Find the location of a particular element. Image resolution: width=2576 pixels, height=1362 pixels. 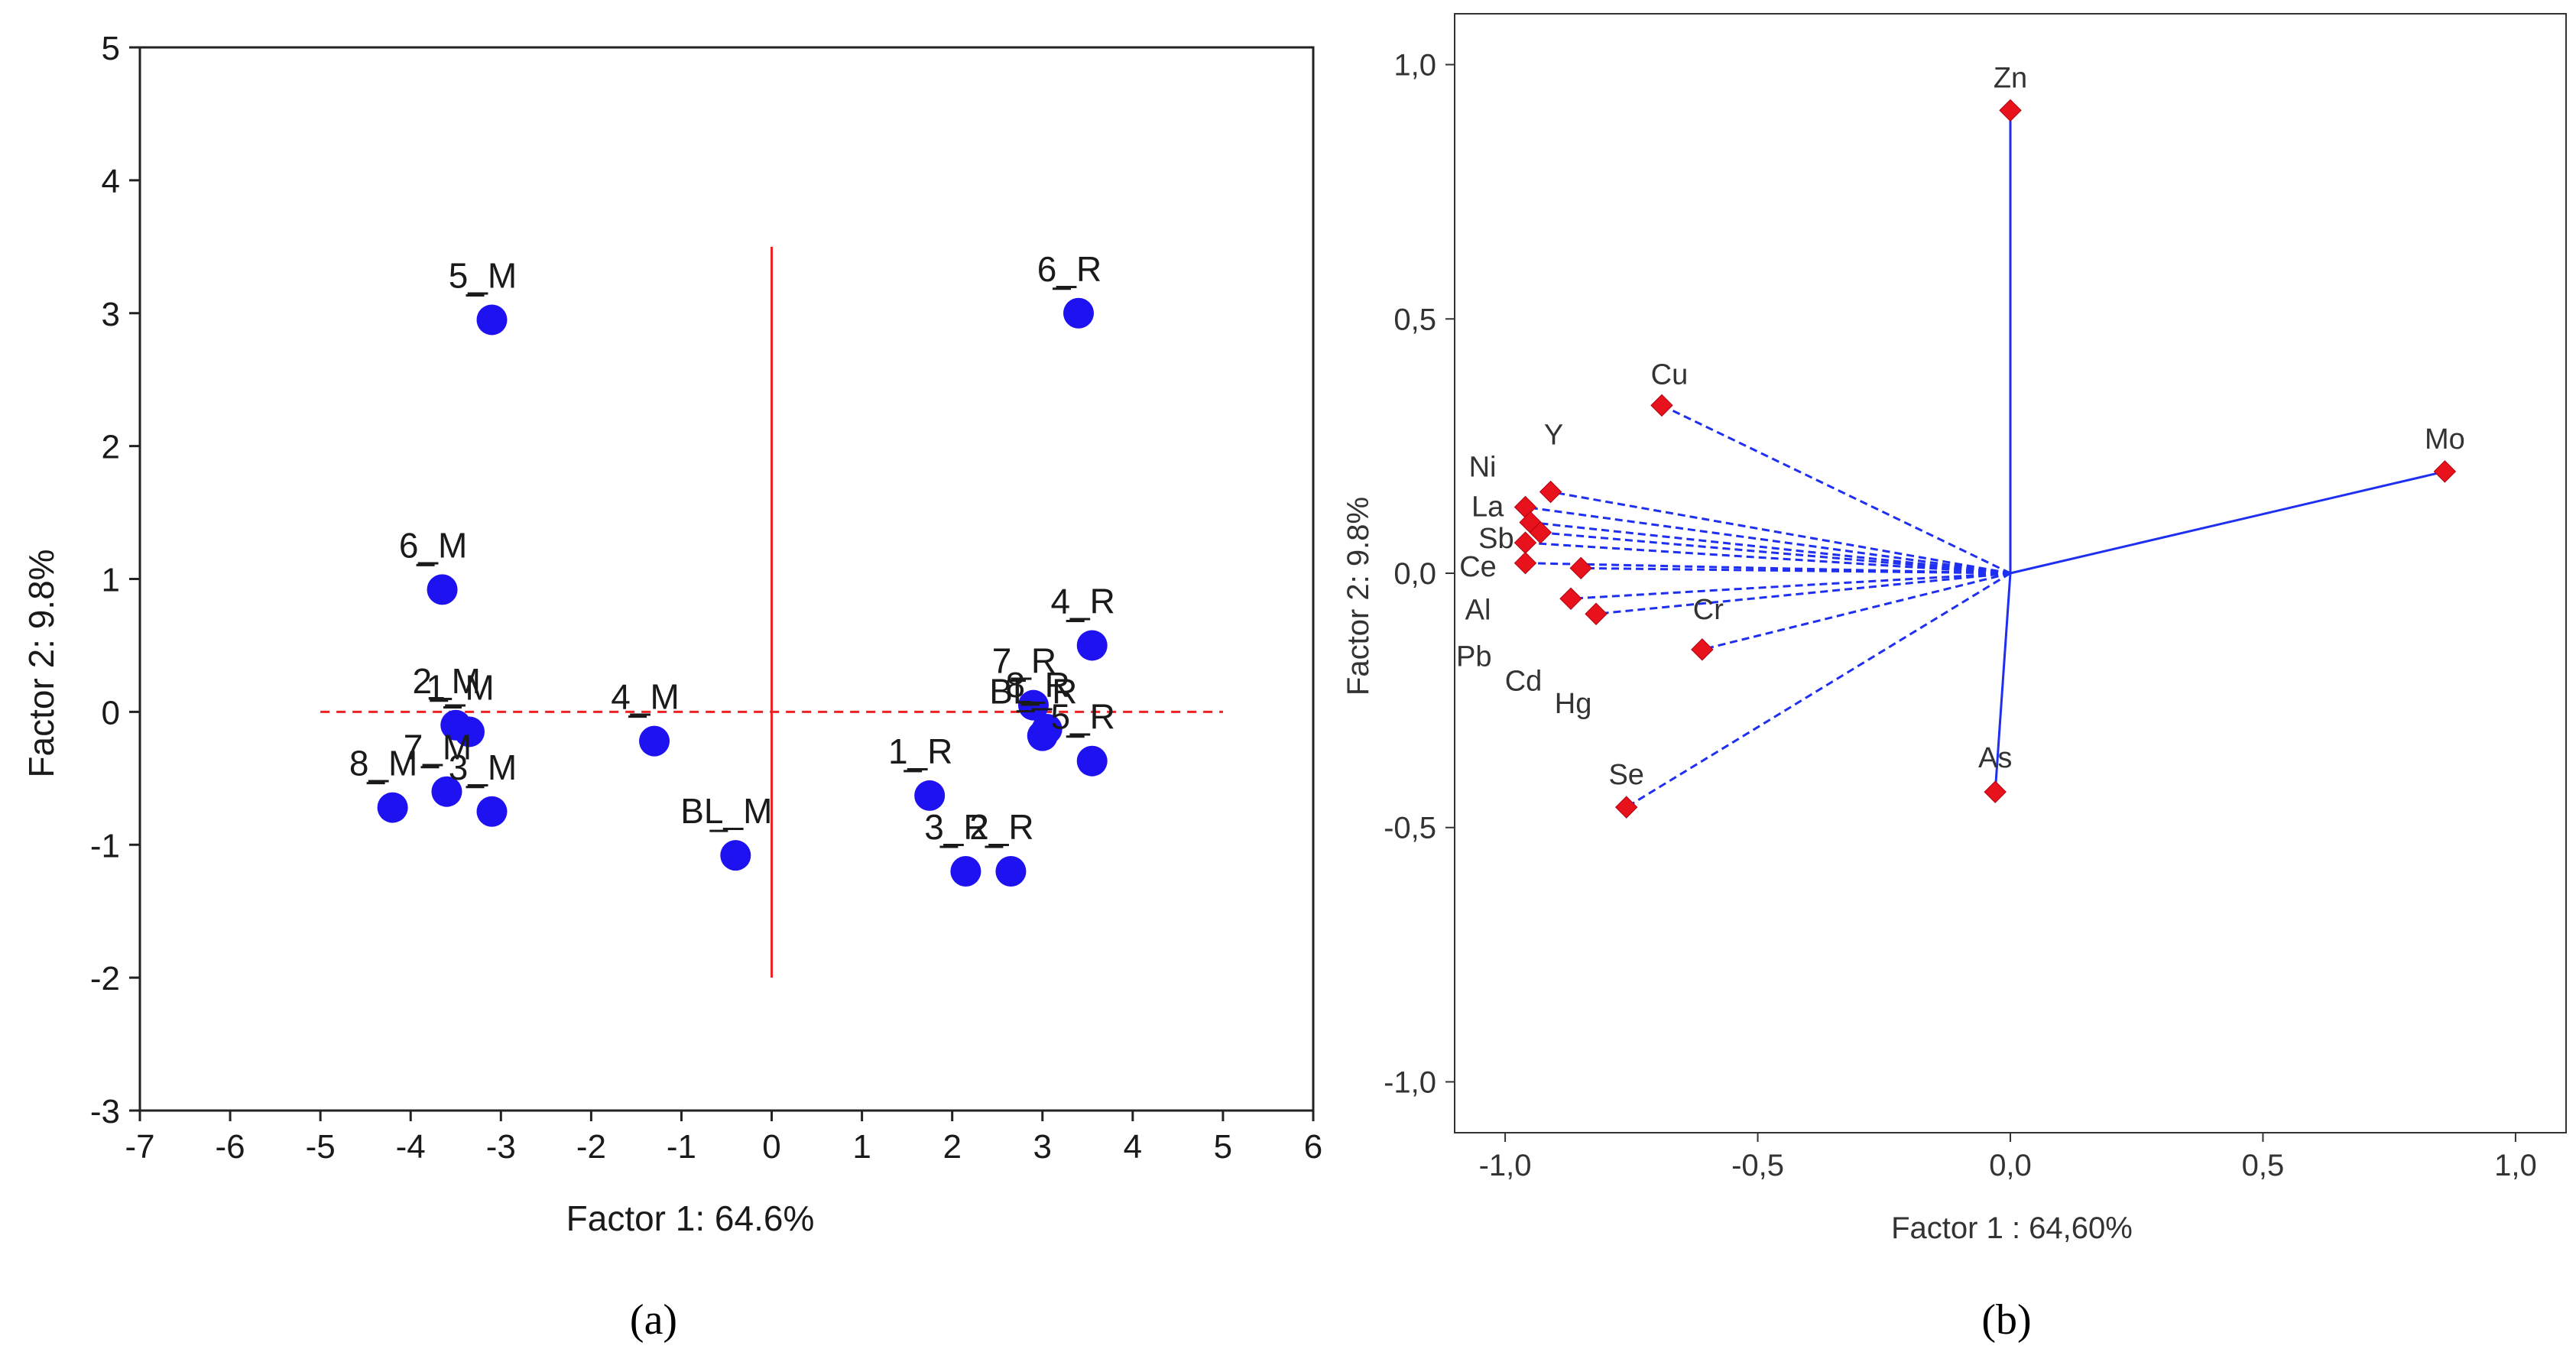

chart-a-point-label-8-r: 8_R is located at coordinates (1037, 685).